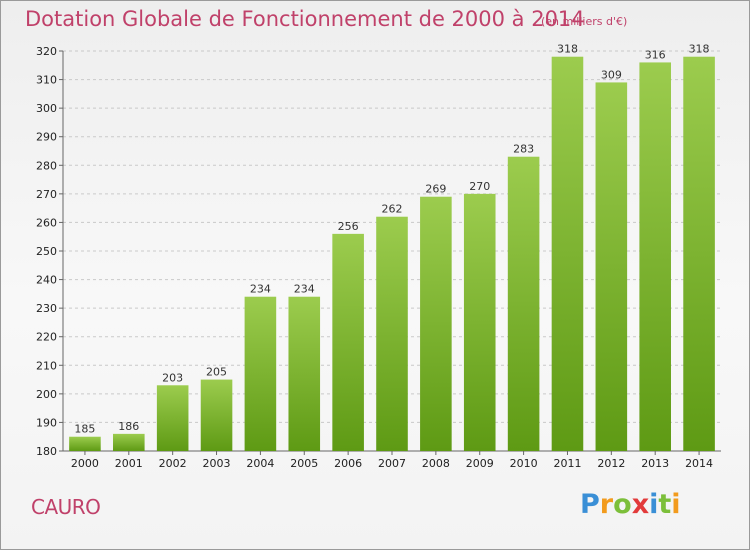  Describe the element at coordinates (46, 108) in the screenshot. I see `y-tick-label: 300` at that location.